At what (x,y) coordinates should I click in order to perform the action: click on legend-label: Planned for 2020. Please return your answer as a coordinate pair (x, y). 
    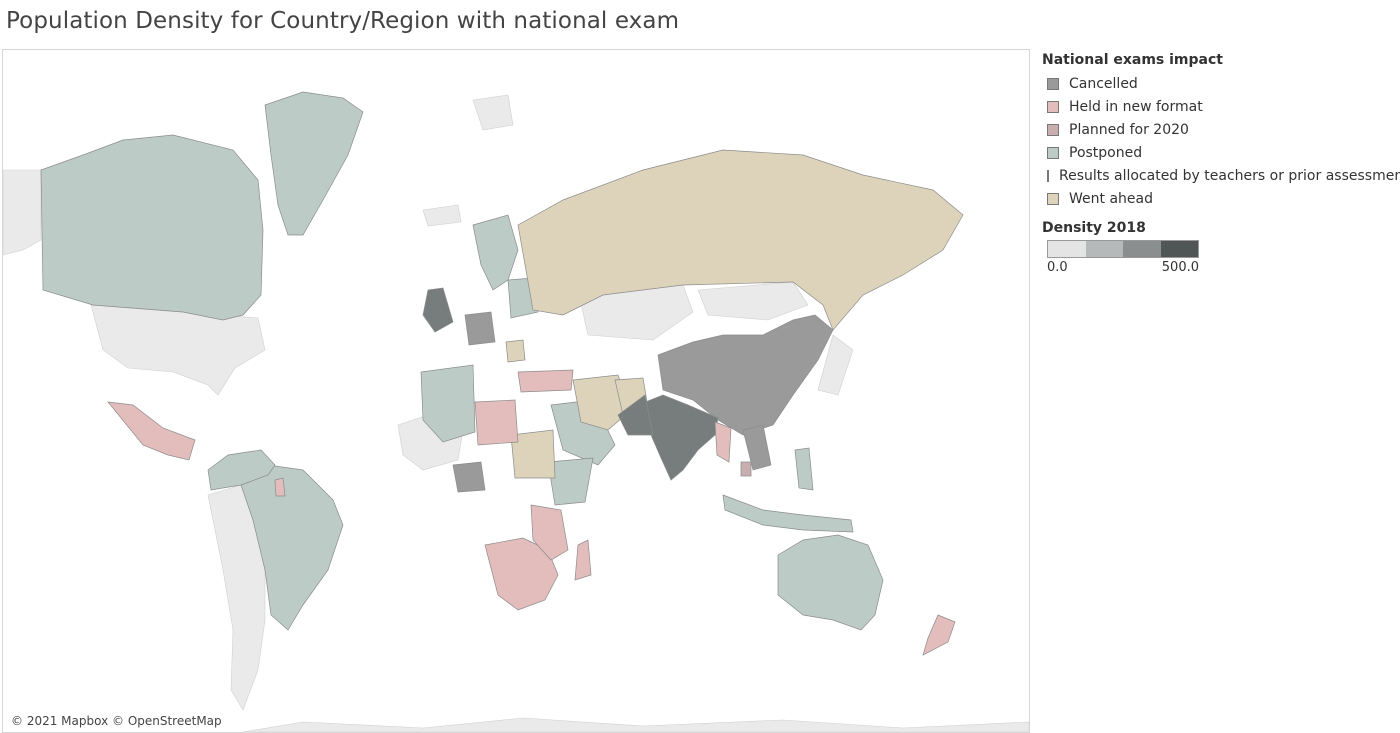
    Looking at the image, I should click on (1129, 129).